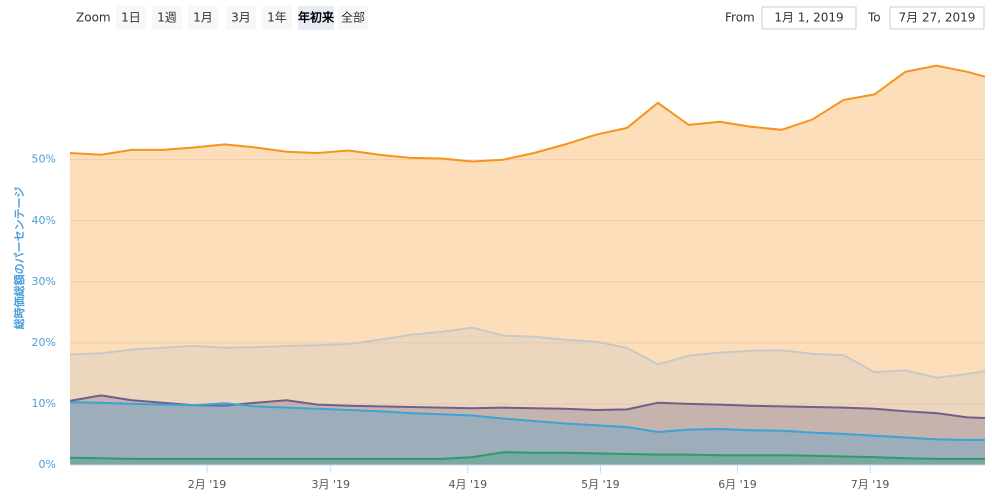  I want to click on zoom-button-label: 1日, so click(131, 18).